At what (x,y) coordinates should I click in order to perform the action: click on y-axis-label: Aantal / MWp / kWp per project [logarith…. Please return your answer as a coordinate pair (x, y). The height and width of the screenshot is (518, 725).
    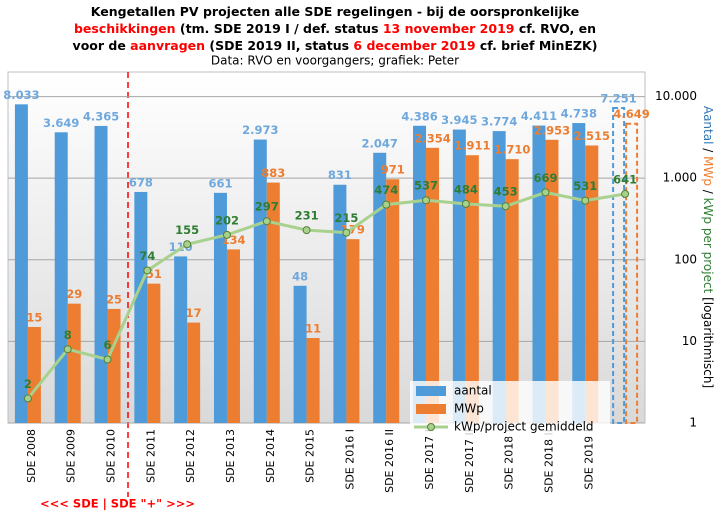
    Looking at the image, I should click on (709, 247).